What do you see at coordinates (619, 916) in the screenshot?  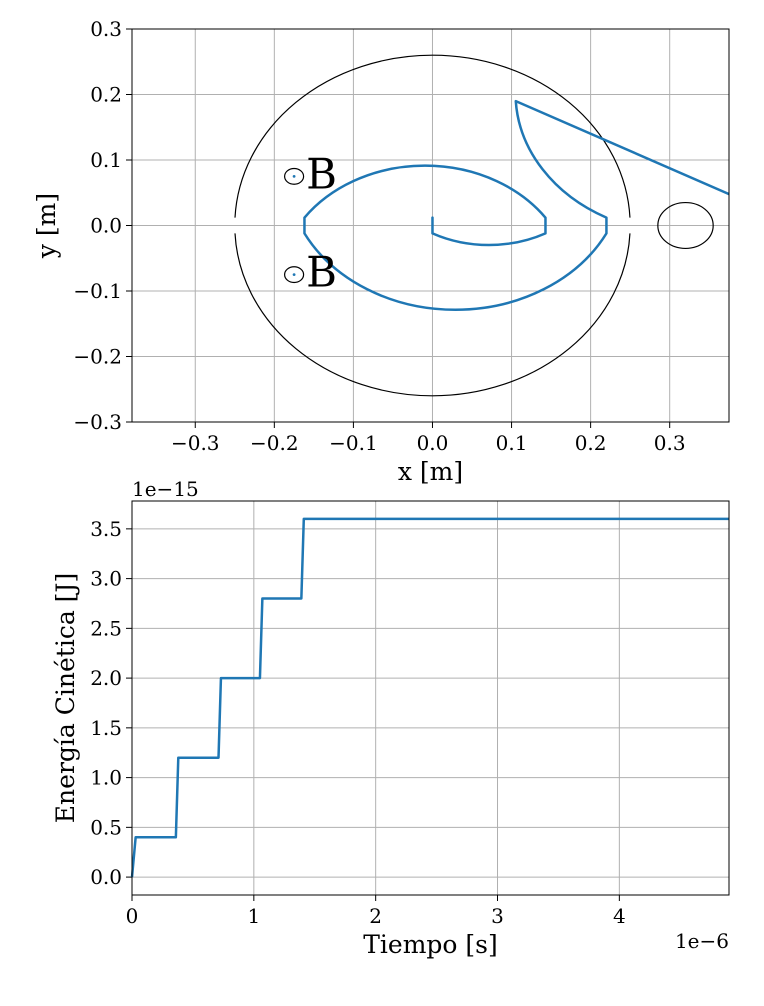 I see `x-tick-label: 4` at bounding box center [619, 916].